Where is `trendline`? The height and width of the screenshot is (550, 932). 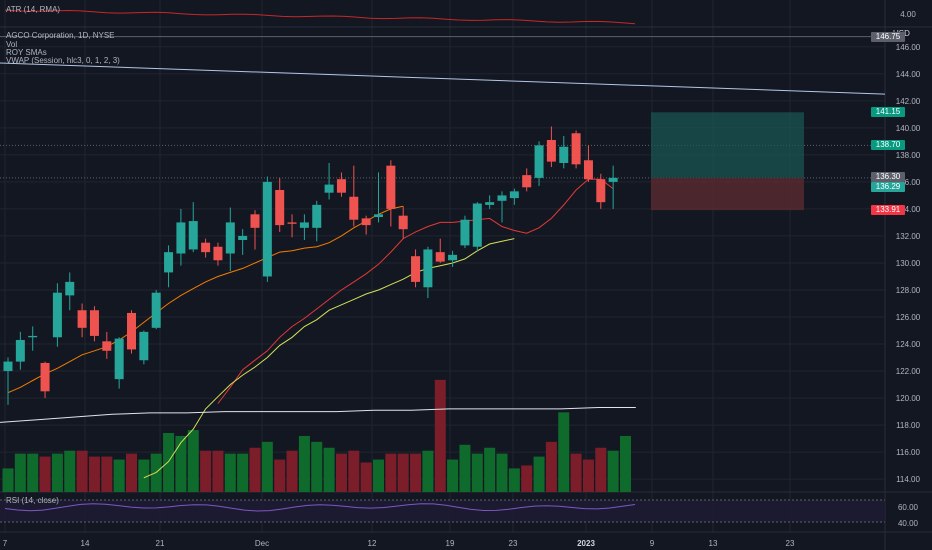 trendline is located at coordinates (443, 78).